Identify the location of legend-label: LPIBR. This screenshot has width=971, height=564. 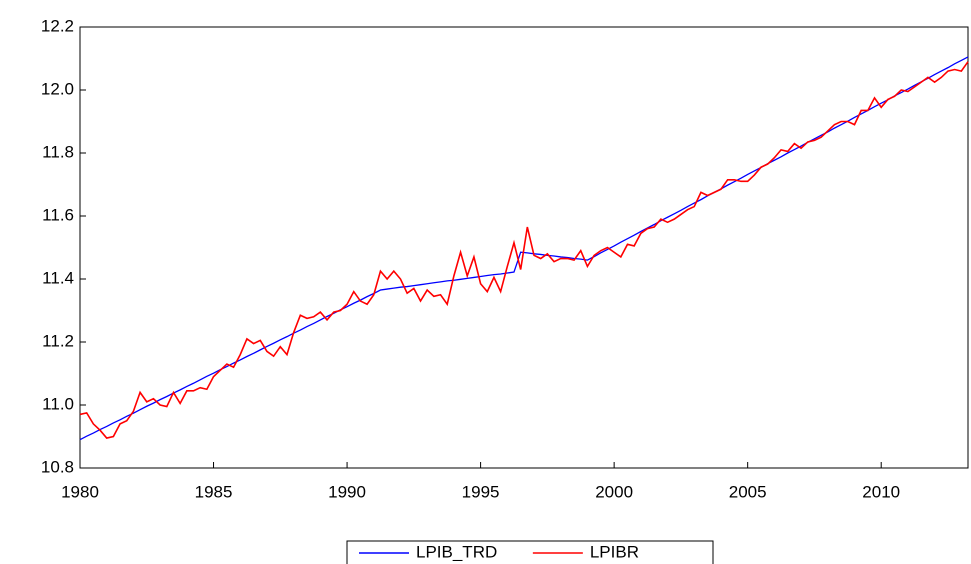
(614, 551).